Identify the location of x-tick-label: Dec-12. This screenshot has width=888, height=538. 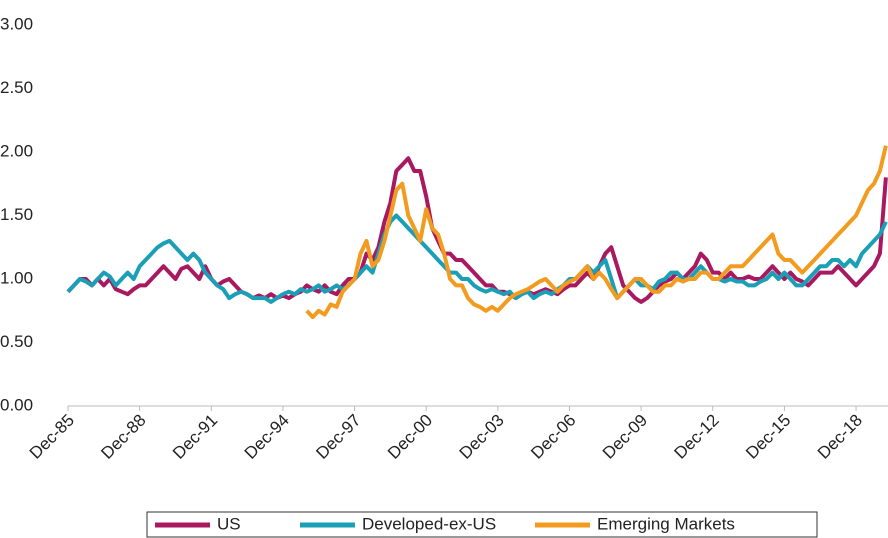
(697, 437).